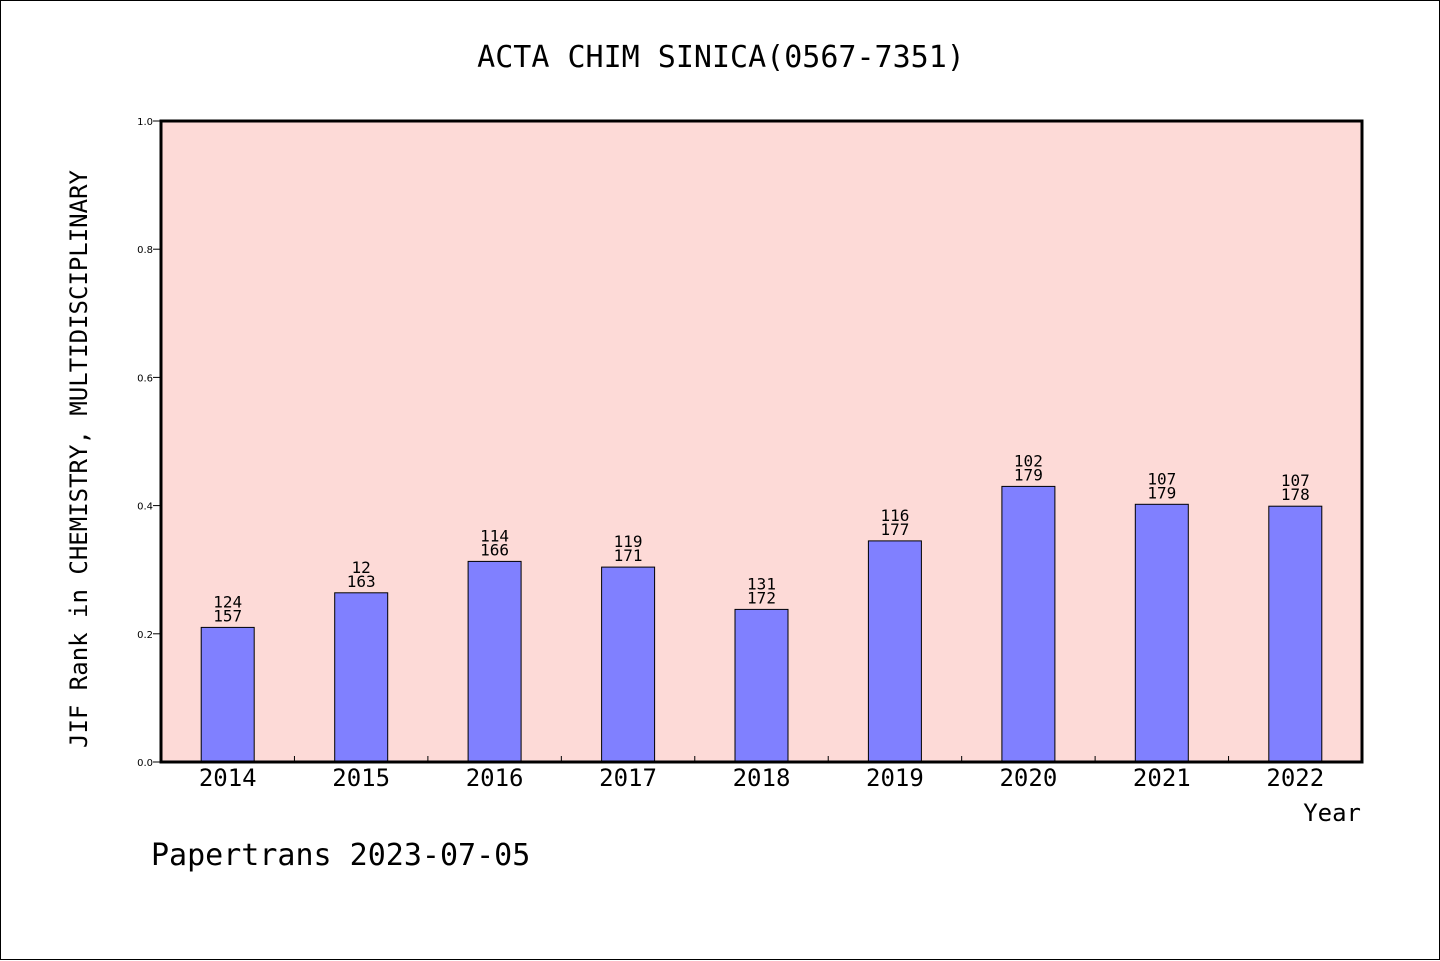 The width and height of the screenshot is (1440, 961). I want to click on footer-stamp: Papertrans 2023-07-05, so click(340, 855).